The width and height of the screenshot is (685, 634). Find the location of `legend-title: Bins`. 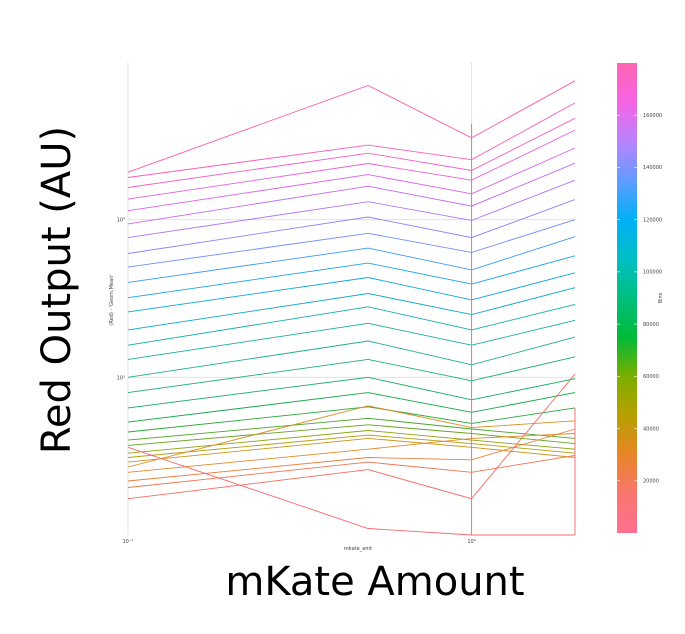

legend-title: Bins is located at coordinates (661, 297).